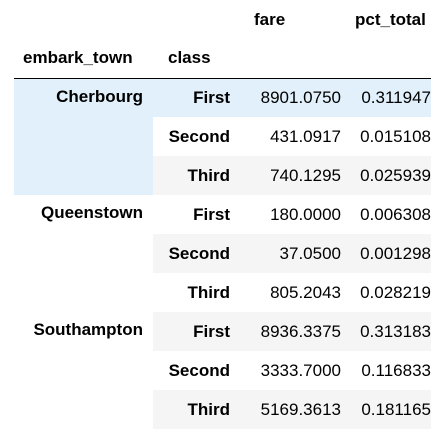  I want to click on cell-fare: 5169.3613, so click(300, 409).